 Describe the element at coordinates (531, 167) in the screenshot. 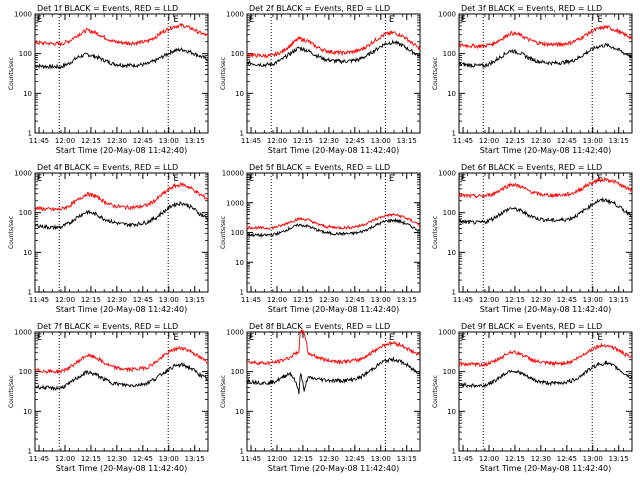

I see `panel-title: Det 6f BLACK = Events, RED = LLD` at that location.